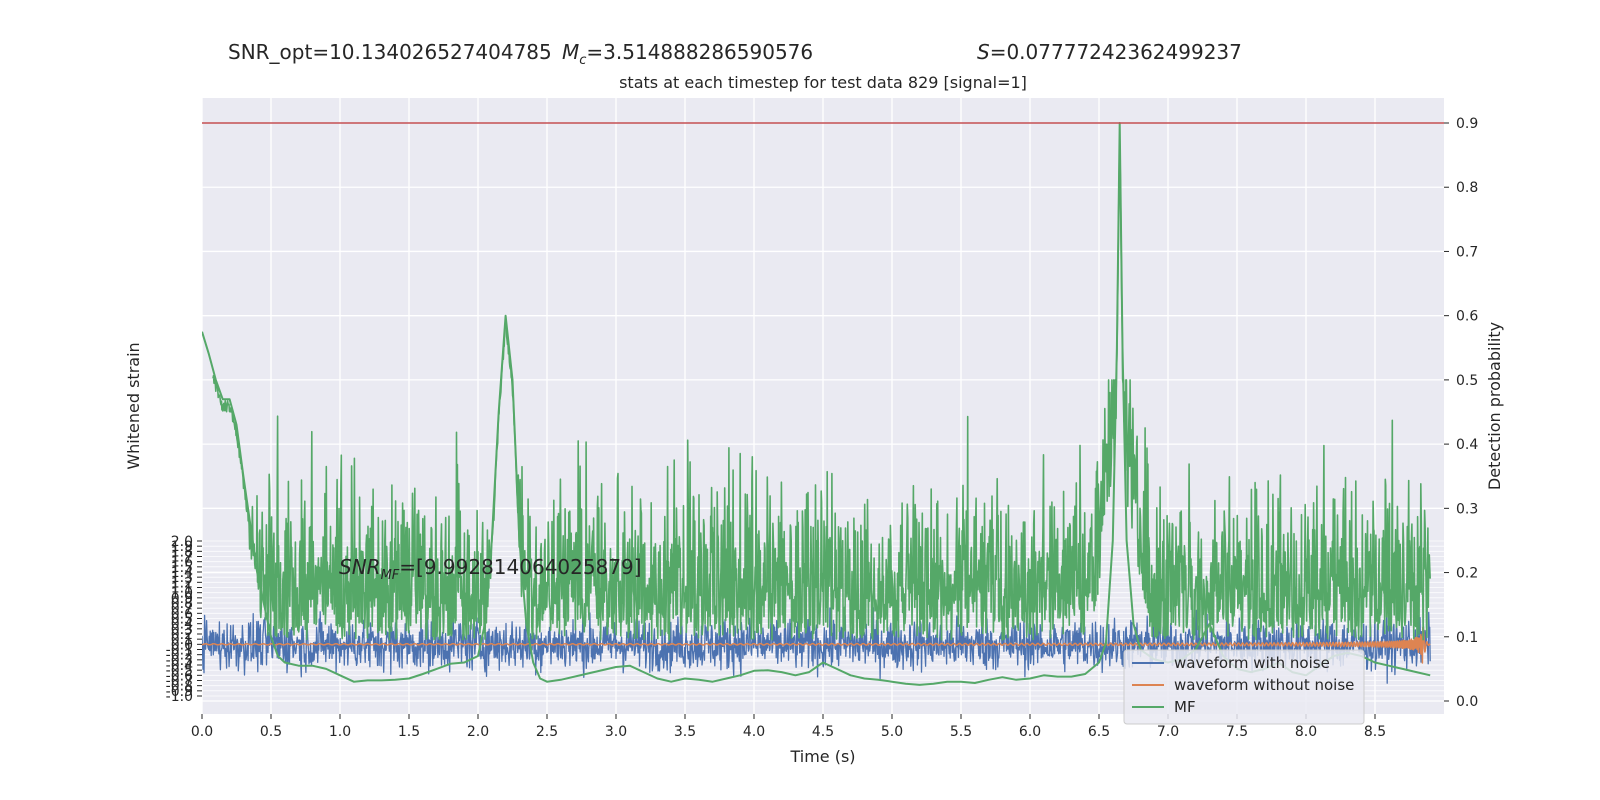 The width and height of the screenshot is (1600, 800). What do you see at coordinates (1185, 707) in the screenshot?
I see `legend-label-mf: MF` at bounding box center [1185, 707].